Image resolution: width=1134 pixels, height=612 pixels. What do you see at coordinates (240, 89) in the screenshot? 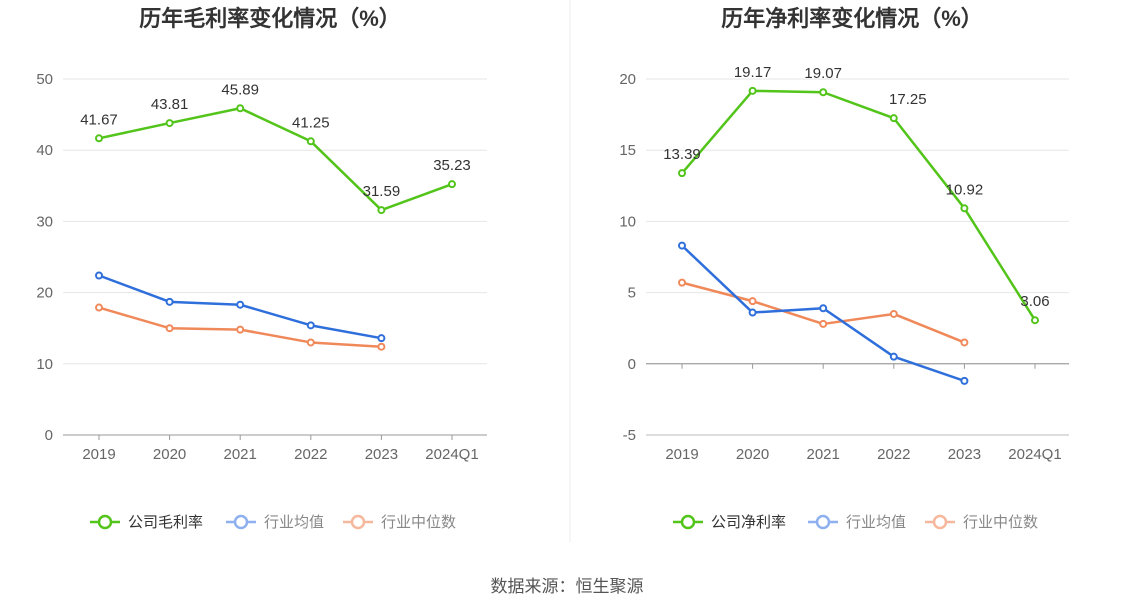
I see `data-label: 45.89` at bounding box center [240, 89].